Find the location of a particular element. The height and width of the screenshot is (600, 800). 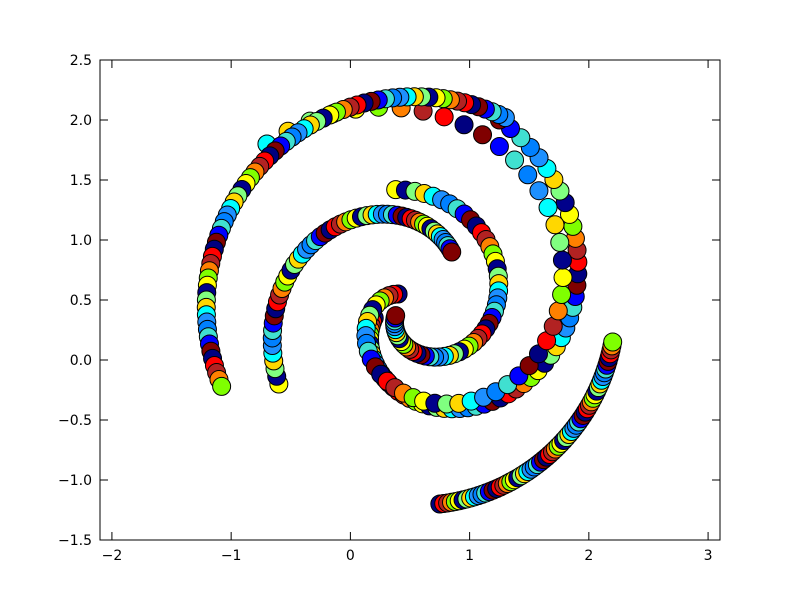

x-tick-label: −1 is located at coordinates (231, 556).